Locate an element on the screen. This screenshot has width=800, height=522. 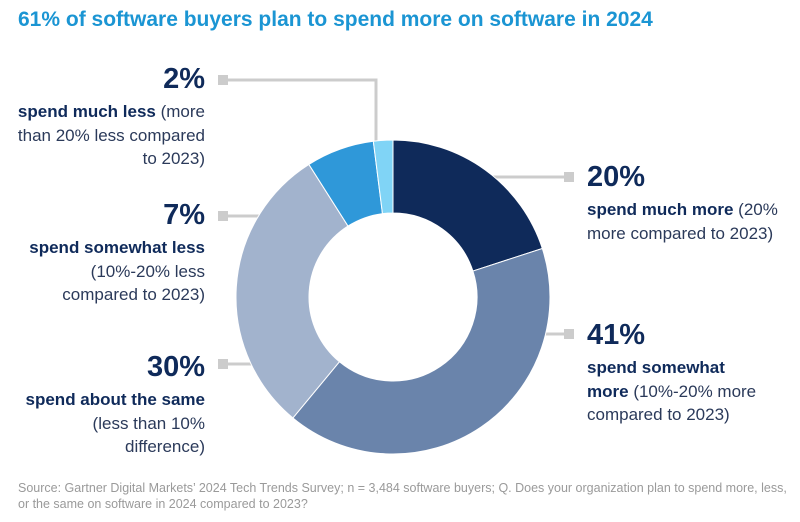
leader-line is located at coordinates (300, 119).